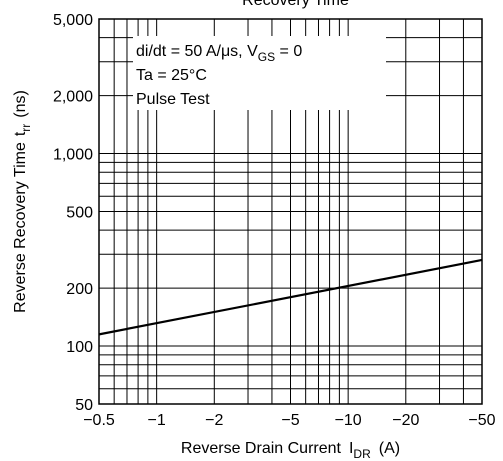 Image resolution: width=503 pixels, height=461 pixels. What do you see at coordinates (214, 420) in the screenshot?
I see `x-tick-label: −2` at bounding box center [214, 420].